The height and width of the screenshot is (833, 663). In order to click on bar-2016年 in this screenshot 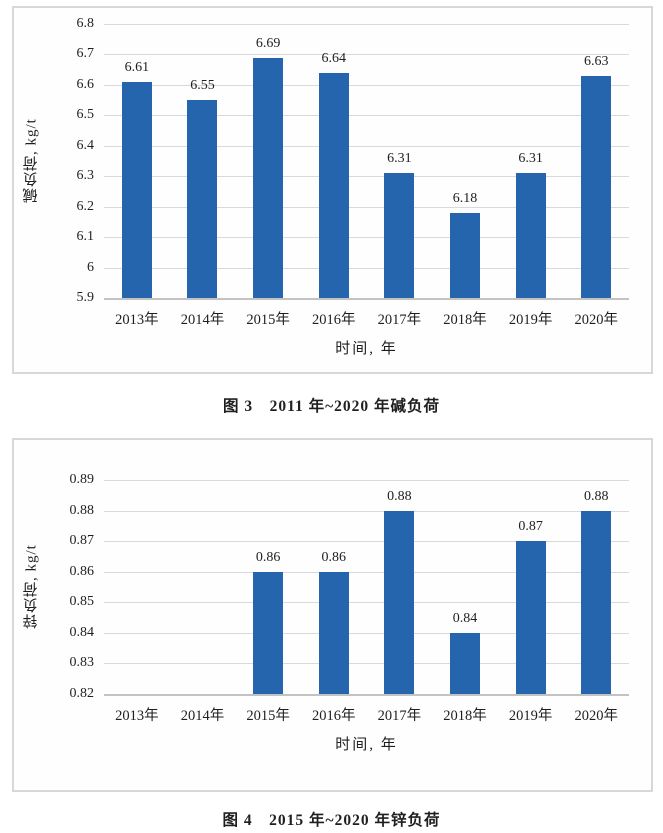, I will do `click(333, 185)`.